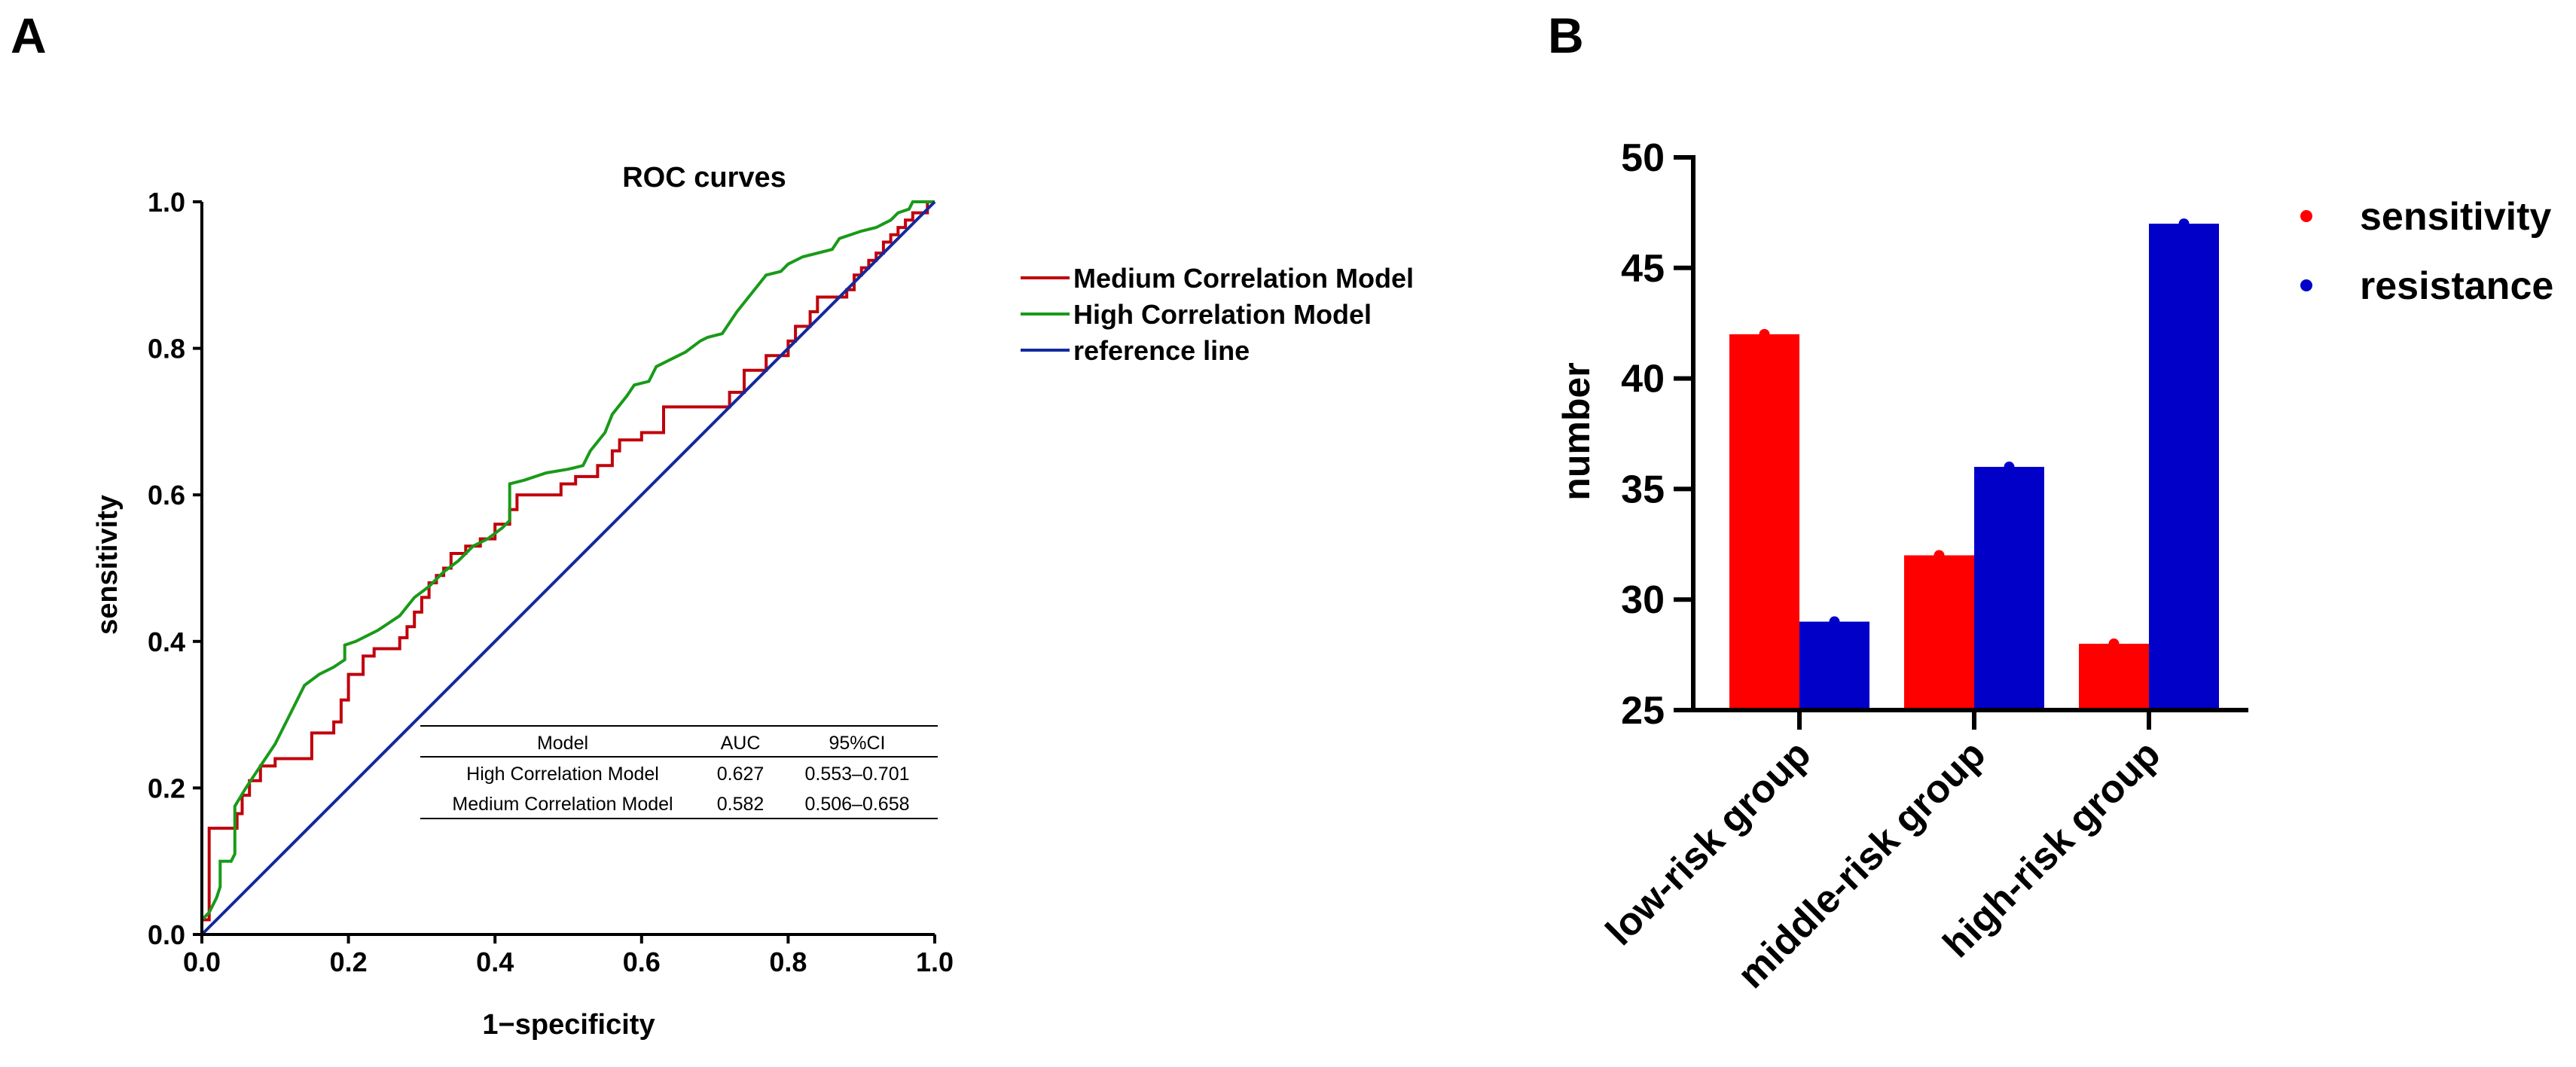  Describe the element at coordinates (857, 804) in the screenshot. I see `roc-table-cell: 0.506–0.658` at that location.